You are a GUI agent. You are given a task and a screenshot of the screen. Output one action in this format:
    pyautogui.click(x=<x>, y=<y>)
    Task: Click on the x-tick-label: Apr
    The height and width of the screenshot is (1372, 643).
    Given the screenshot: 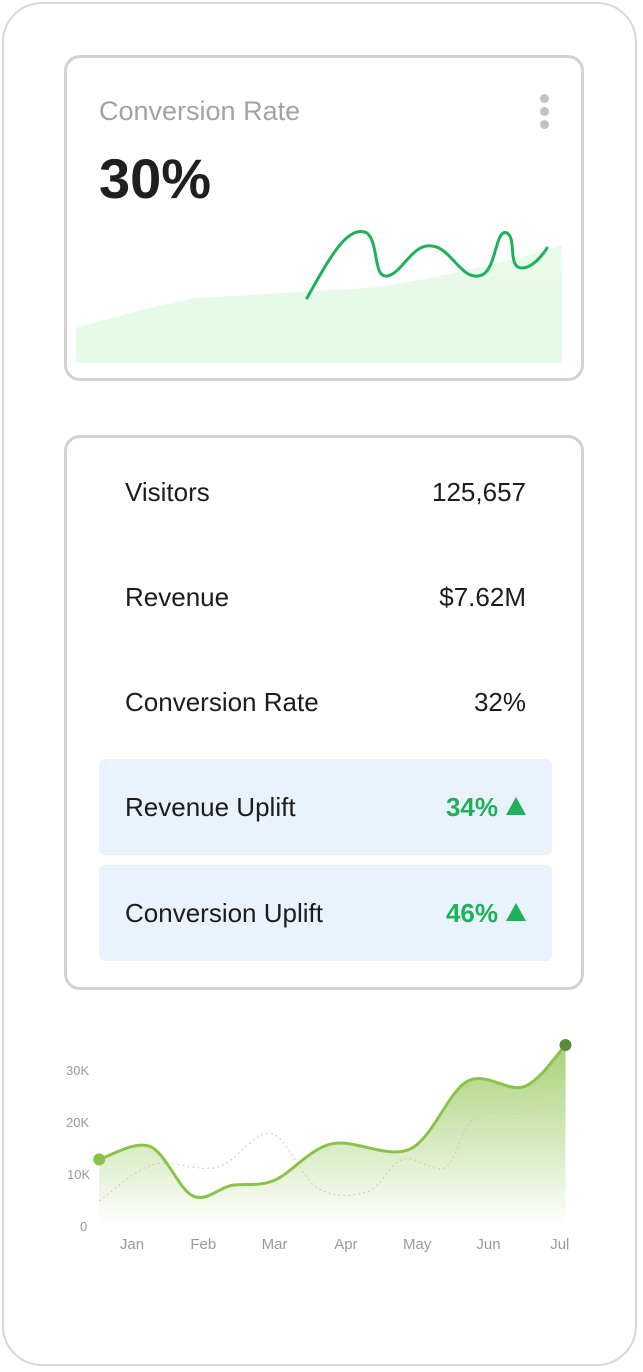 What is the action you would take?
    pyautogui.click(x=346, y=1244)
    